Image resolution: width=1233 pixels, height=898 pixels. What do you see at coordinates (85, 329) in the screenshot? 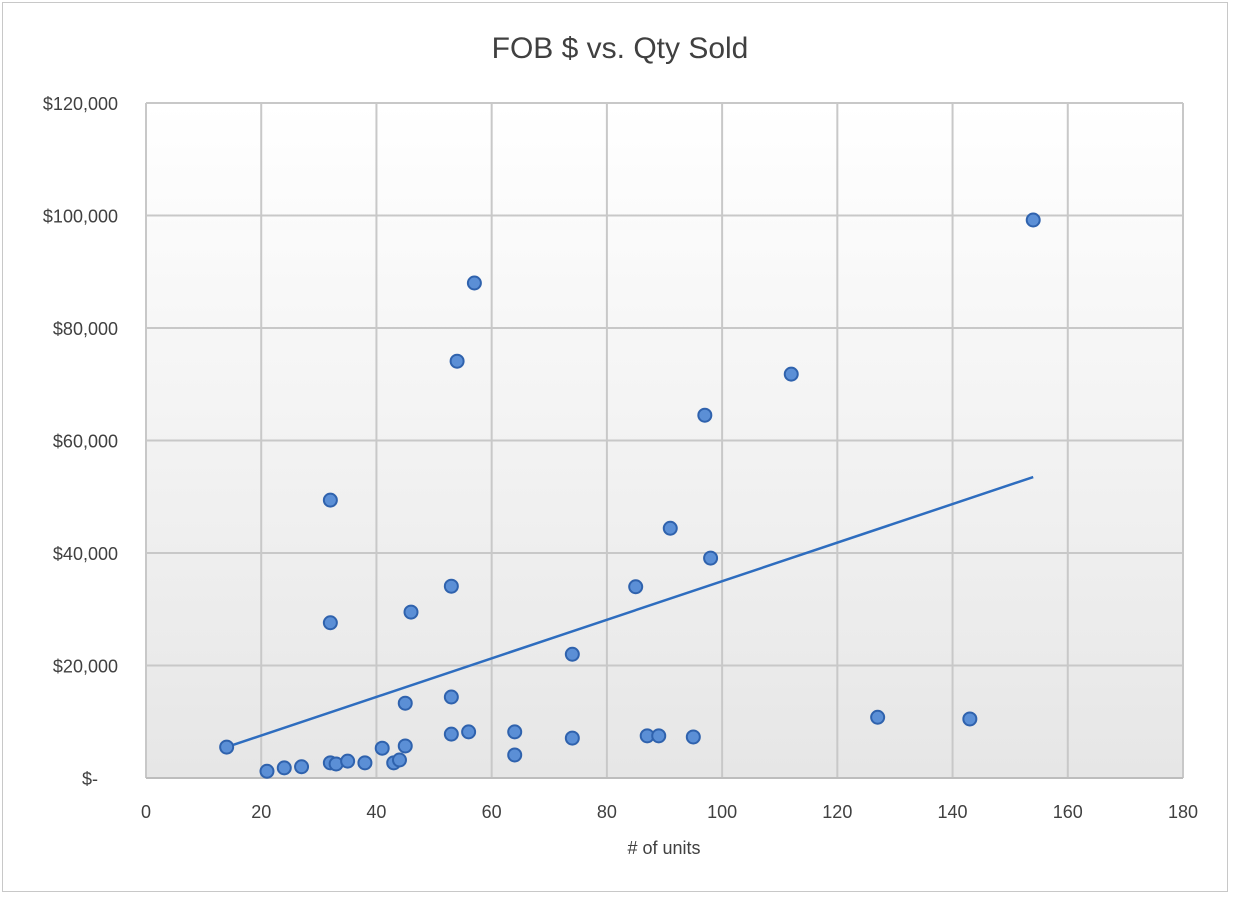
I see `y-tick-label: $80,000` at bounding box center [85, 329].